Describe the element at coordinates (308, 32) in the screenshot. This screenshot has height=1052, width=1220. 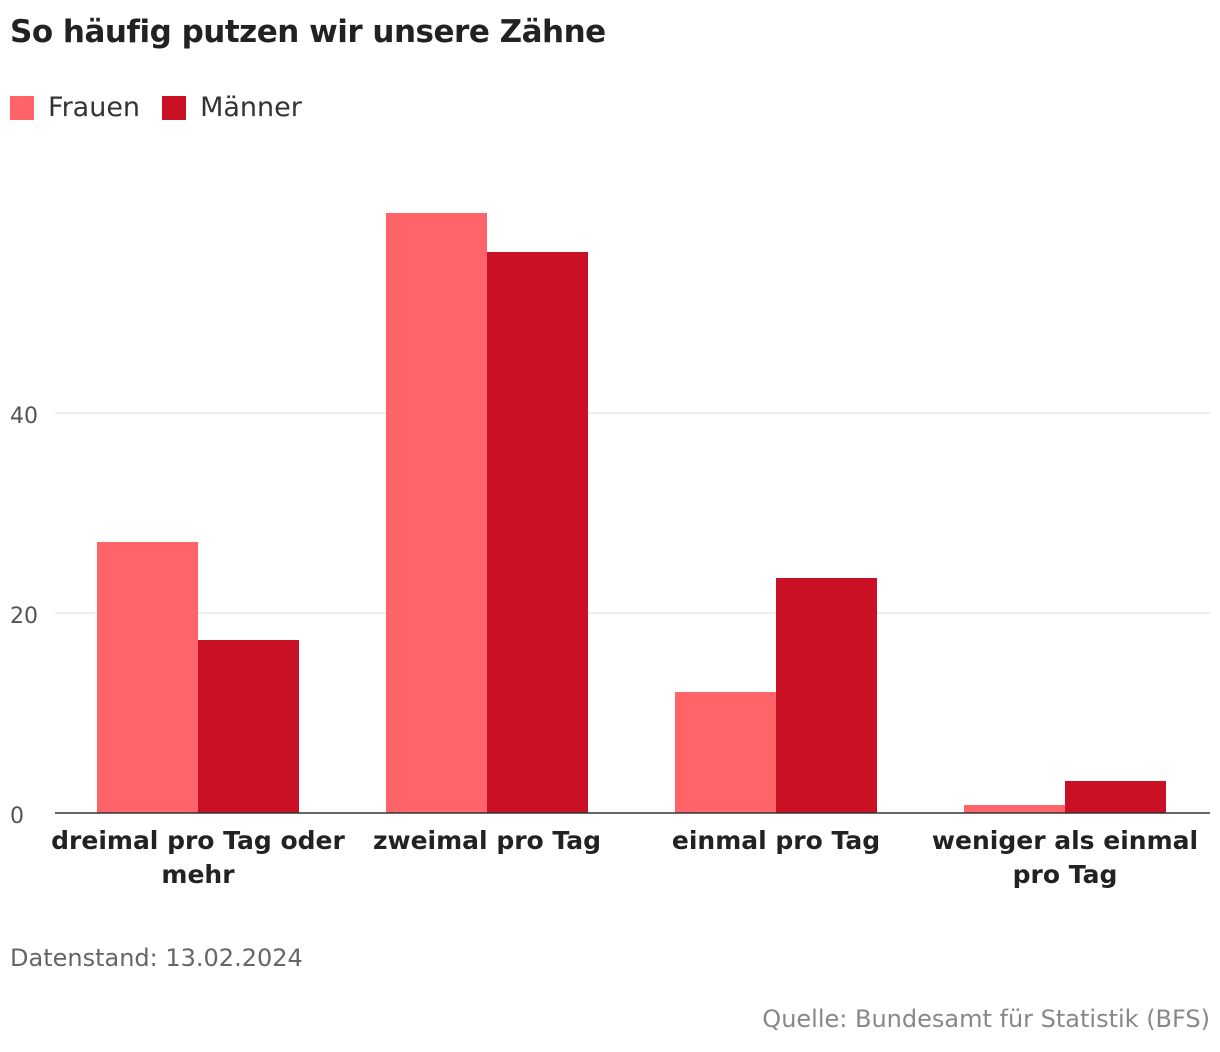
I see `chart-title: So häufig putzen wir unsere Zähne` at that location.